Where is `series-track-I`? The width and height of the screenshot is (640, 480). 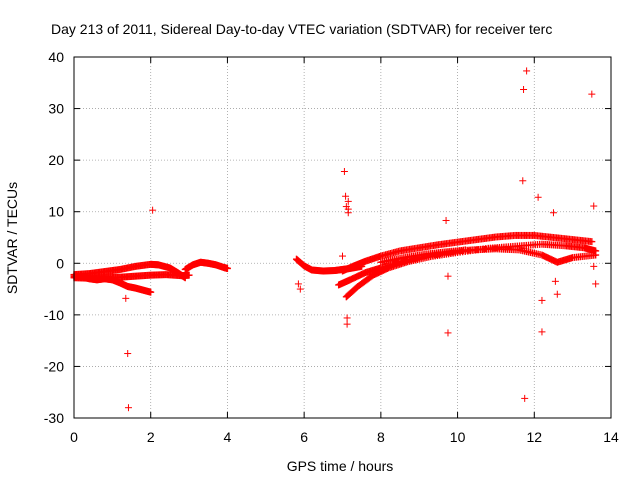
series-track-I is located at coordinates (402, 267).